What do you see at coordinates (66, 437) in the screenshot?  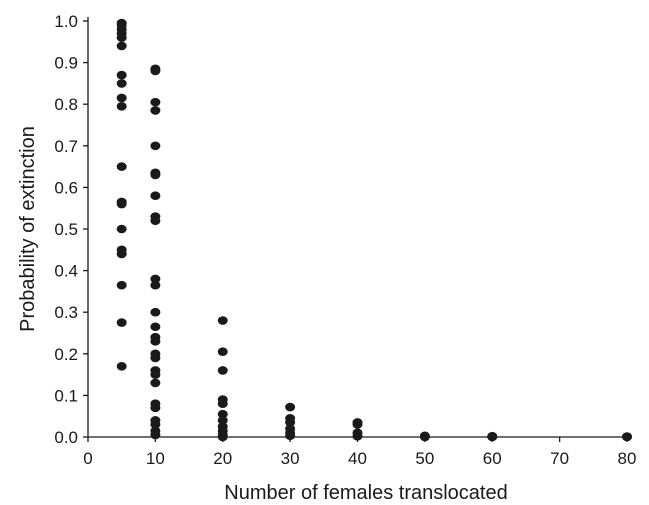 I see `y-tick-label: 0.0` at bounding box center [66, 437].